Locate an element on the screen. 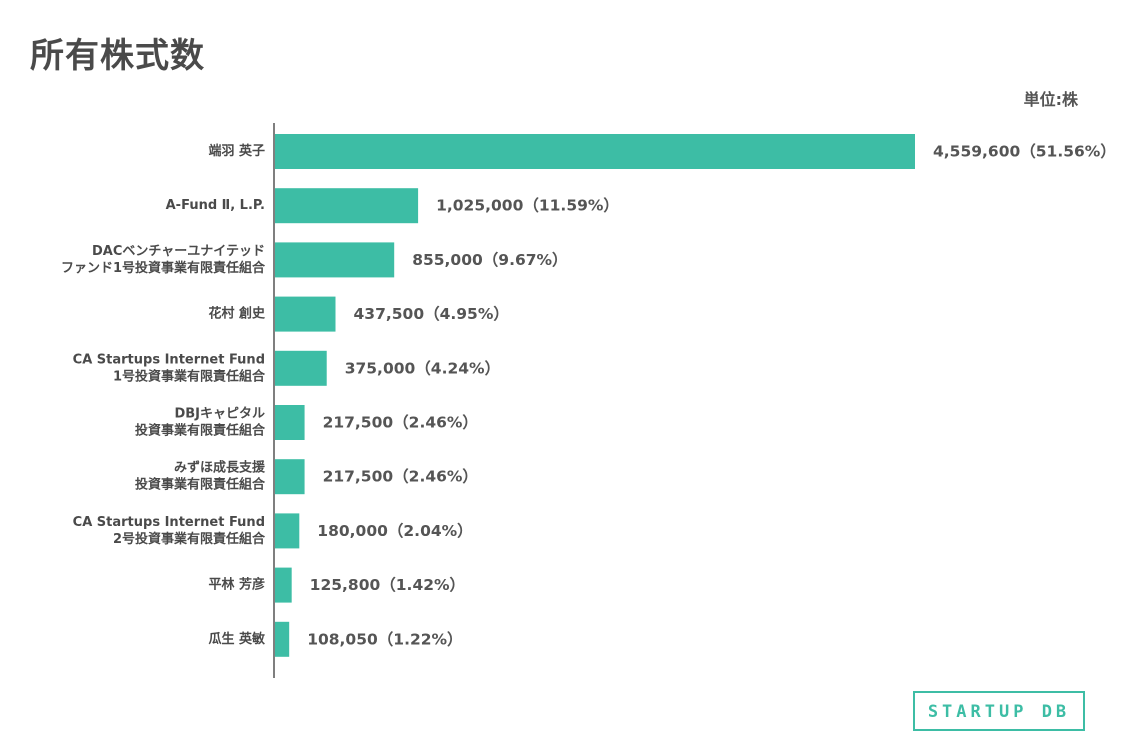 The image size is (1132, 755). category-label: みずほ成長支援 is located at coordinates (220, 468).